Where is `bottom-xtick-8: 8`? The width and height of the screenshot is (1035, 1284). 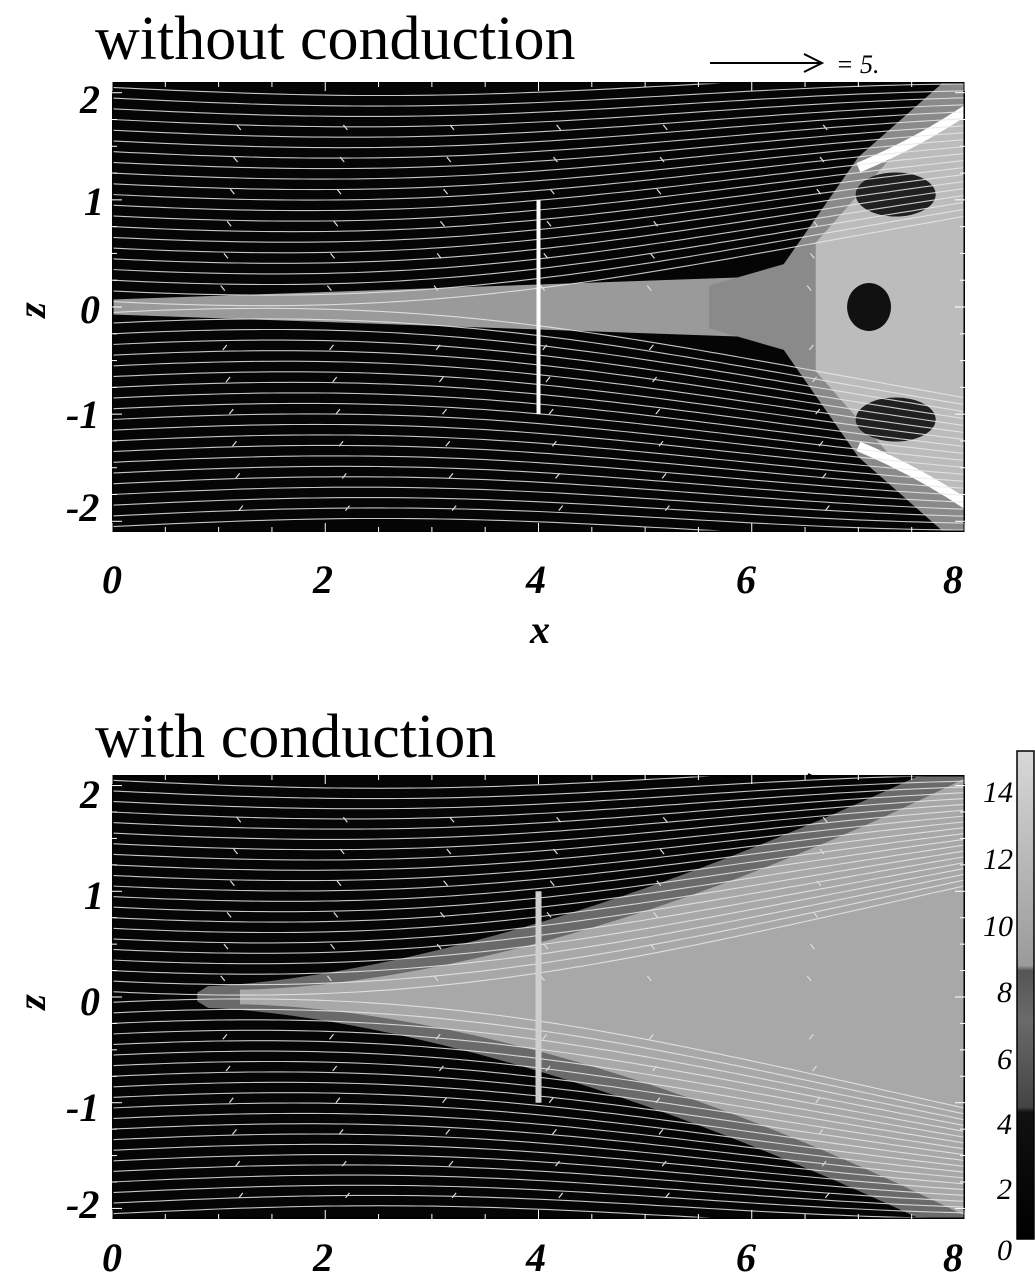 bottom-xtick-8: 8 is located at coordinates (953, 1257).